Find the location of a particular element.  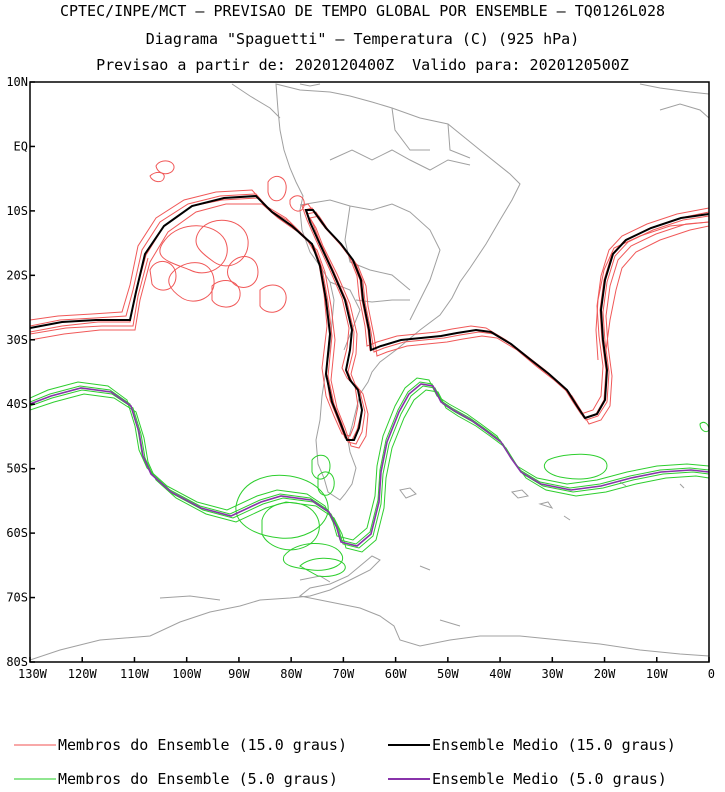

lat-tick-label: 30S is located at coordinates (17, 340).